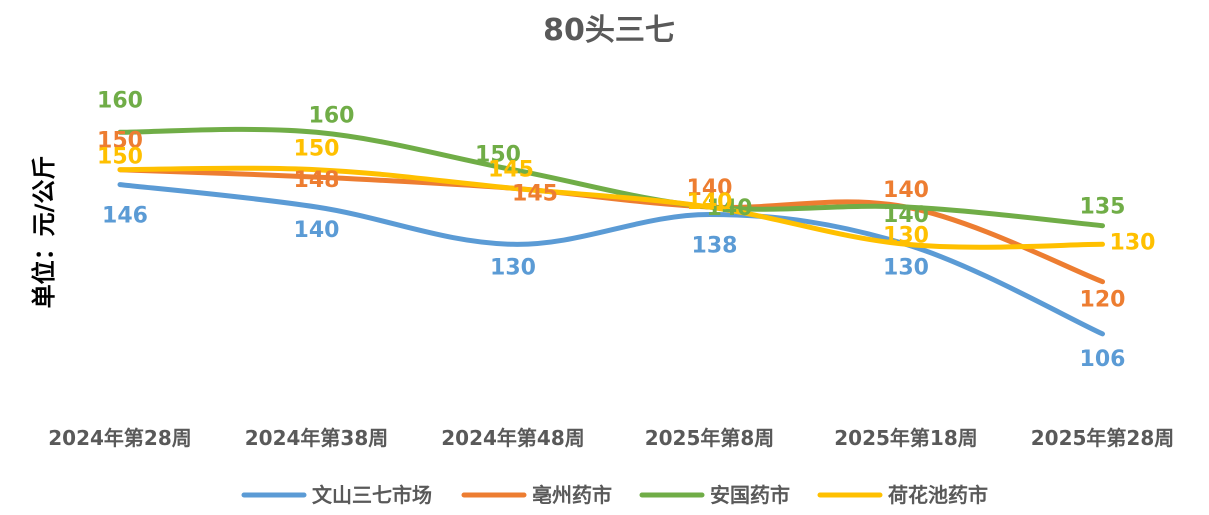 The width and height of the screenshot is (1209, 515). I want to click on data-label: 106, so click(1103, 359).